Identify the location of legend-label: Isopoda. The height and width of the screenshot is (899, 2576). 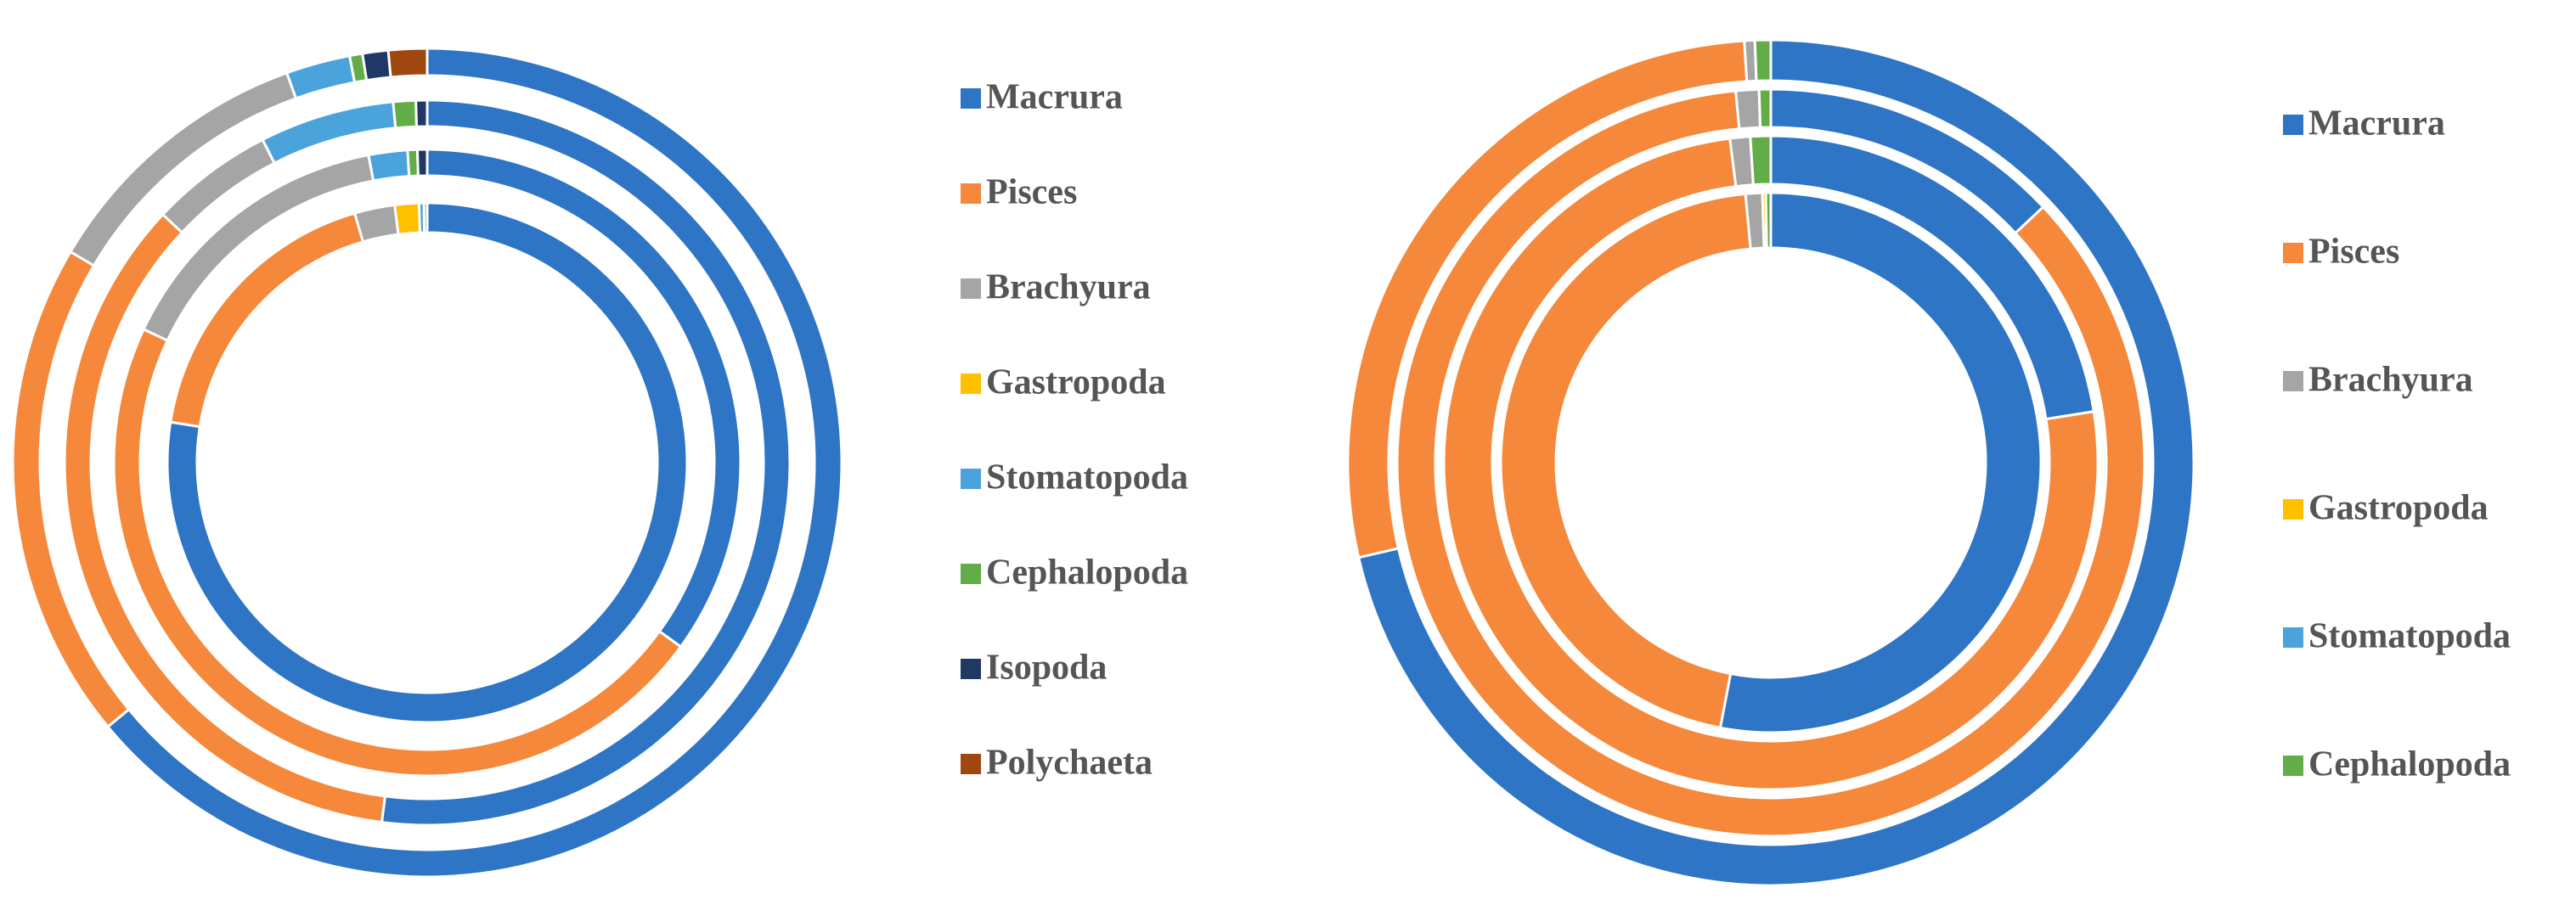
(1046, 669).